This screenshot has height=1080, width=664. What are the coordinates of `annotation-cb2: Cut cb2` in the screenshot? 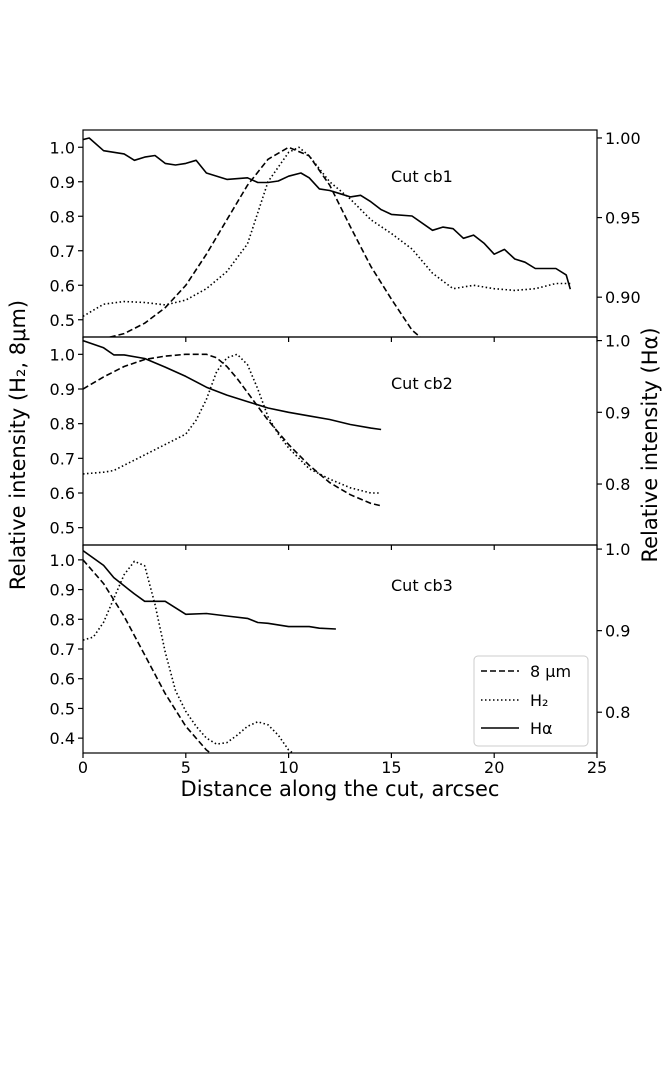 It's located at (422, 383).